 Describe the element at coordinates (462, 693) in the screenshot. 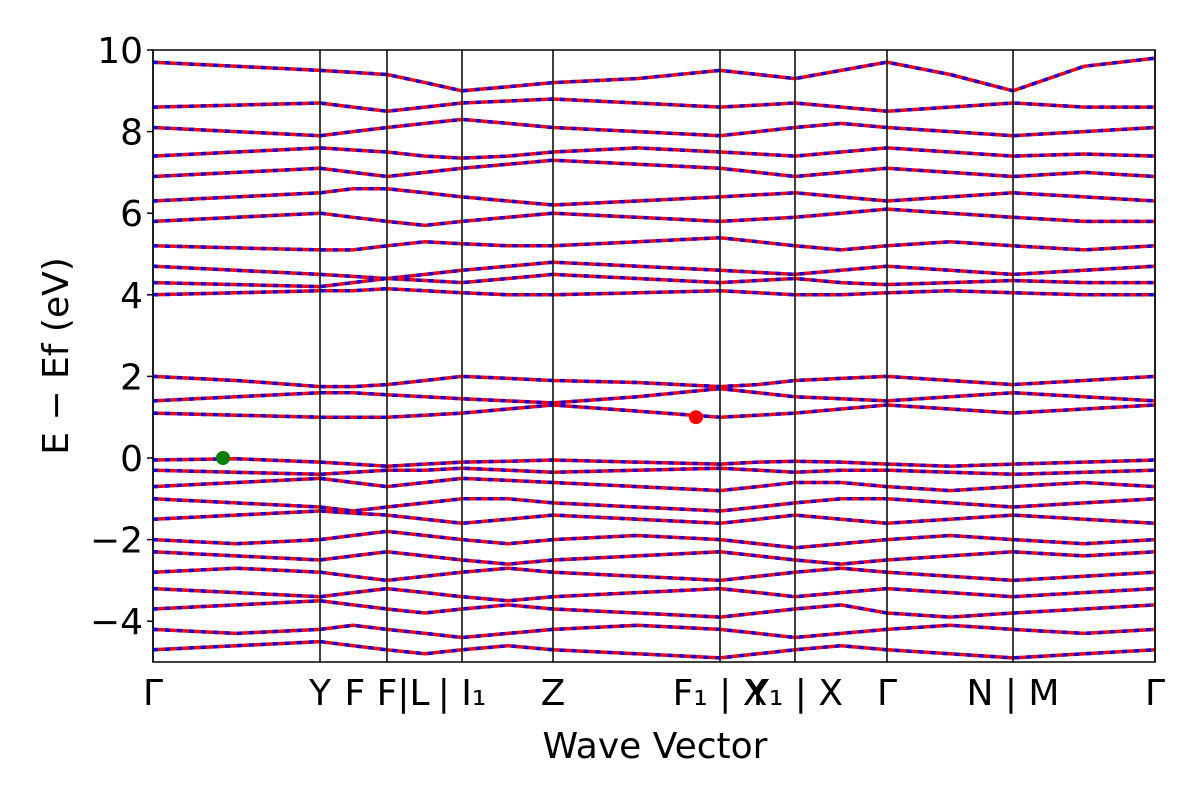

I see `x-tick-label: | I₁` at that location.